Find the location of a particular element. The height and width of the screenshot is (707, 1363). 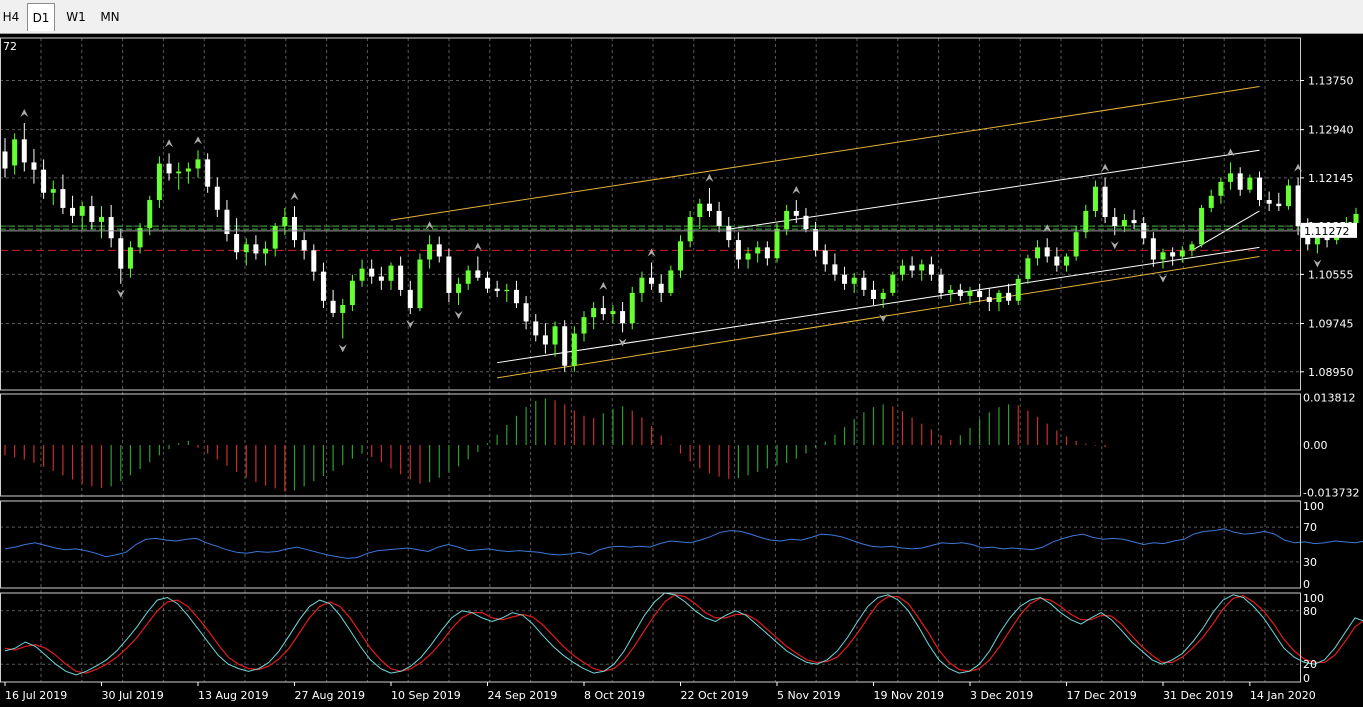

panel-border is located at coordinates (650, 637).